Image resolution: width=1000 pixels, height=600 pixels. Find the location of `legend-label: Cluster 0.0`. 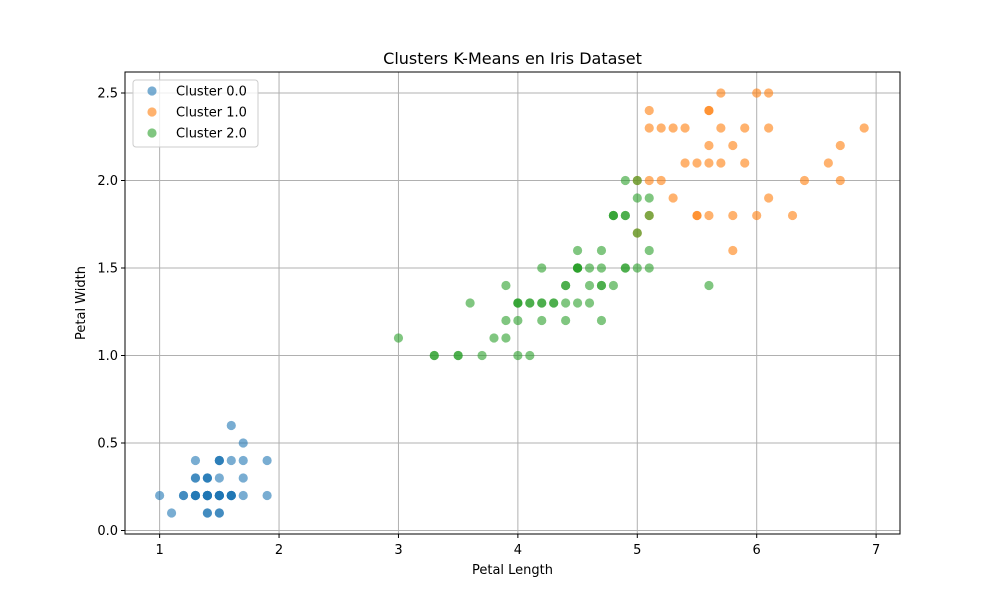

legend-label: Cluster 0.0 is located at coordinates (211, 92).